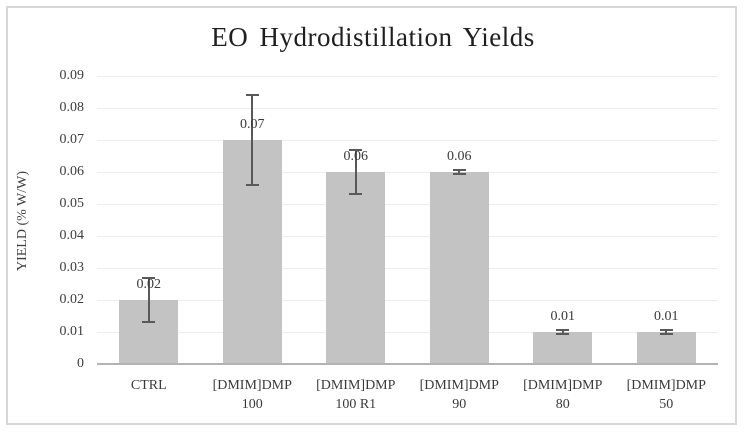  I want to click on x-category-label: [DMIM]DMP 100 R1, so click(356, 395).